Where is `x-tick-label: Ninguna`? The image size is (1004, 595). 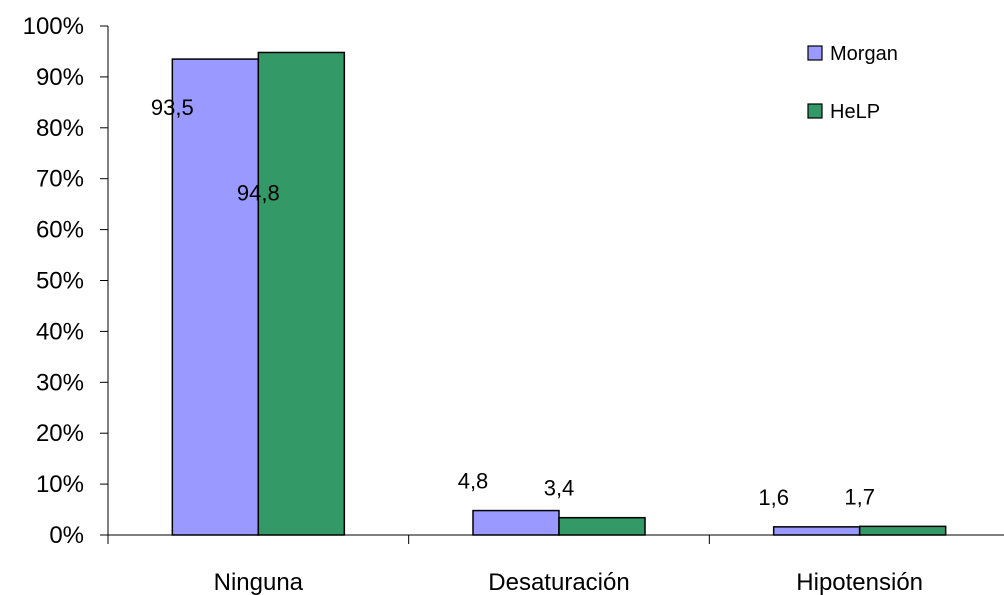
x-tick-label: Ninguna is located at coordinates (259, 582).